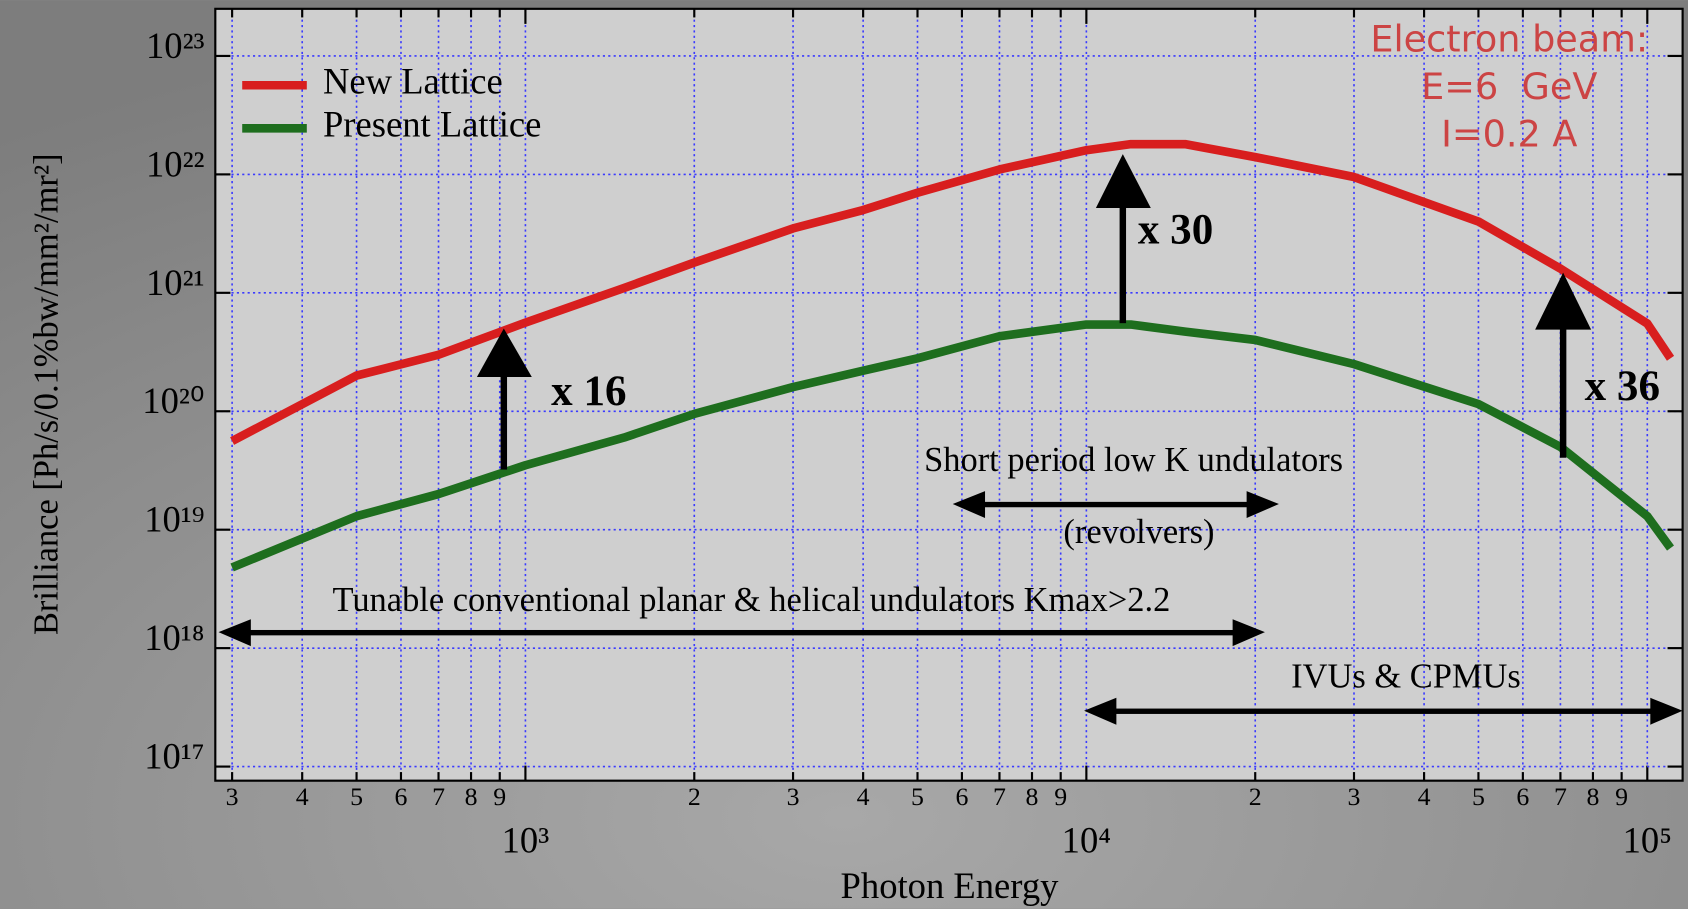  Describe the element at coordinates (526, 840) in the screenshot. I see `x-tick-label: 10³` at that location.